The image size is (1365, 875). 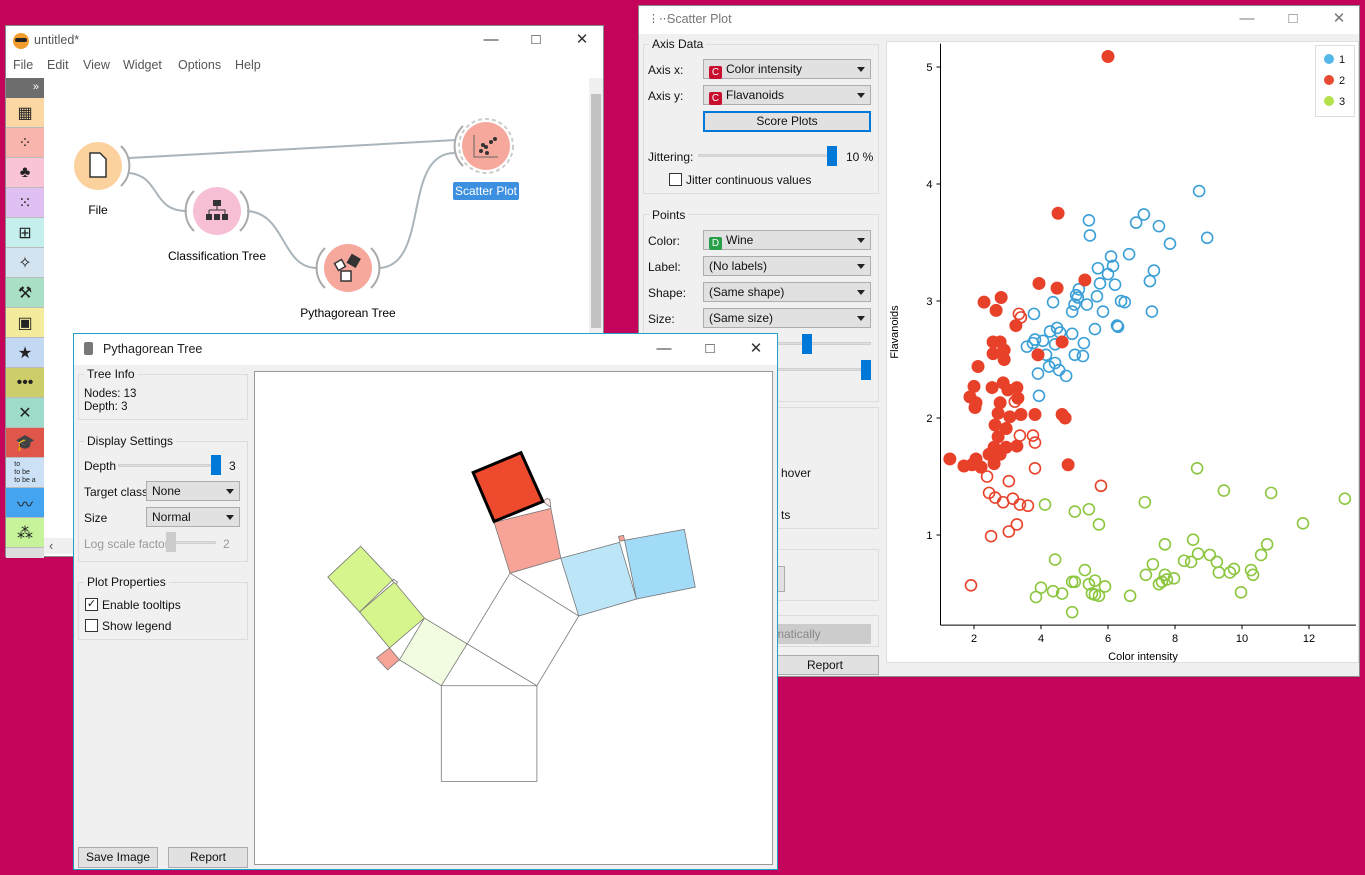 I want to click on tree-node-root, so click(x=489, y=733).